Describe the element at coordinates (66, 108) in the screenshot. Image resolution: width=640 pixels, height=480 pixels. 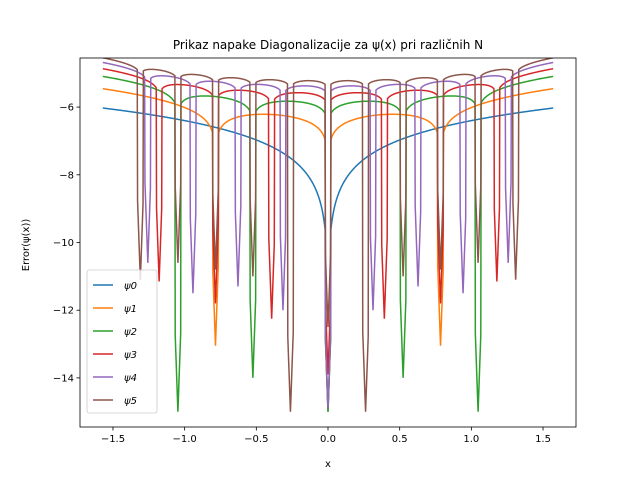
I see `y-tick-label: −6` at that location.